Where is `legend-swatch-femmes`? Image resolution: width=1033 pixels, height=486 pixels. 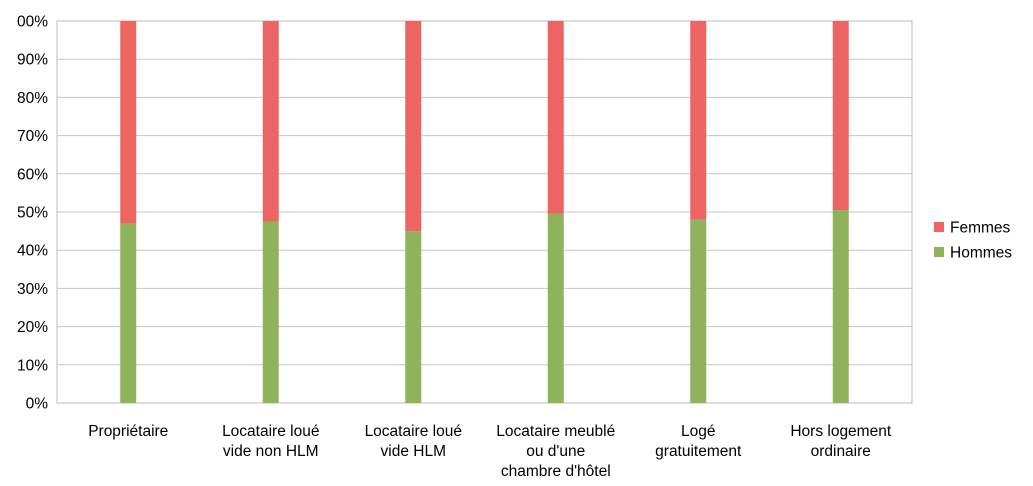
legend-swatch-femmes is located at coordinates (939, 227).